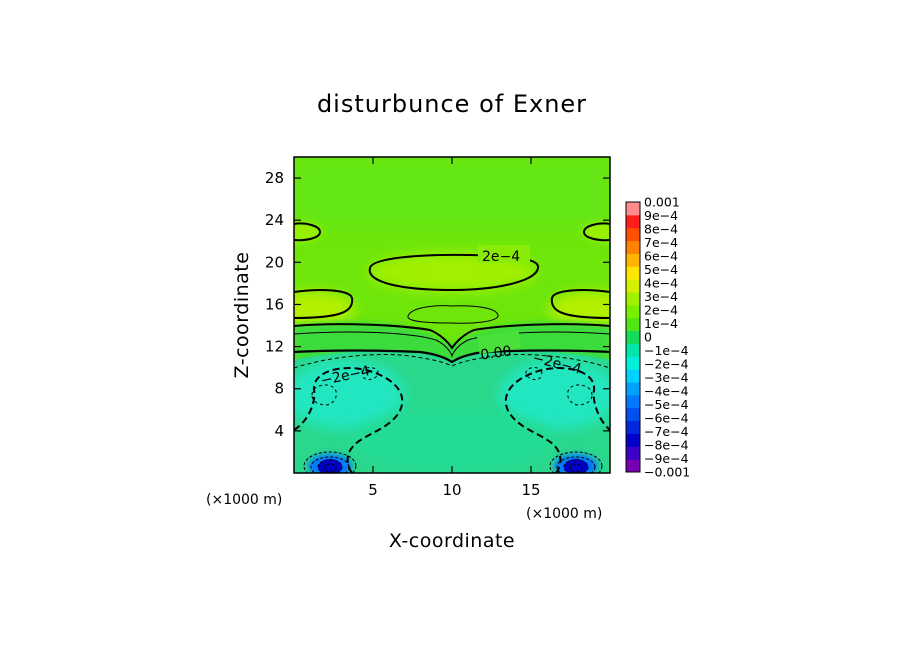 This screenshot has width=904, height=654. I want to click on x-axis-unit: (×1000 m), so click(564, 514).